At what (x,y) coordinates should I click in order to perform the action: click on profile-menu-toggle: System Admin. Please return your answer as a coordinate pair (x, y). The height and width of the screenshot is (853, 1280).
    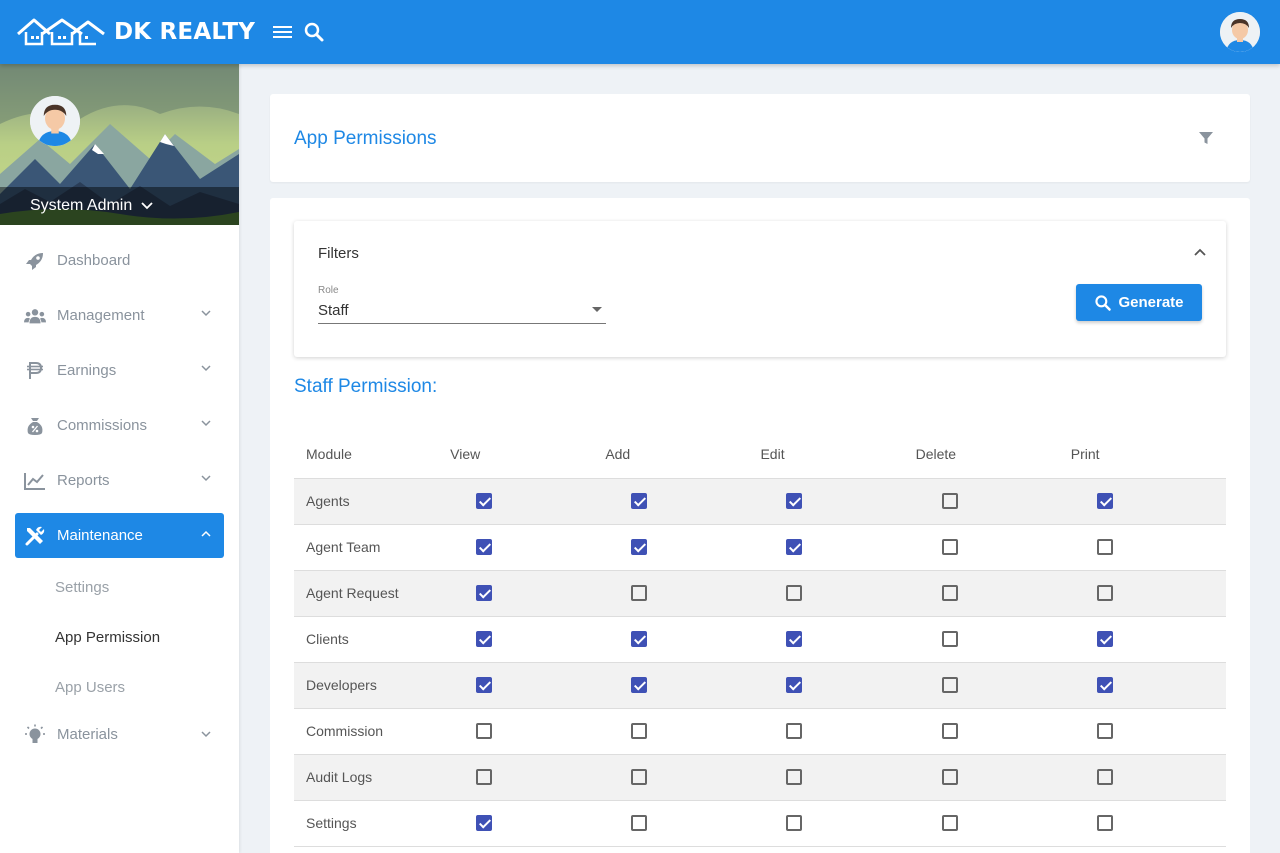
    Looking at the image, I should click on (119, 206).